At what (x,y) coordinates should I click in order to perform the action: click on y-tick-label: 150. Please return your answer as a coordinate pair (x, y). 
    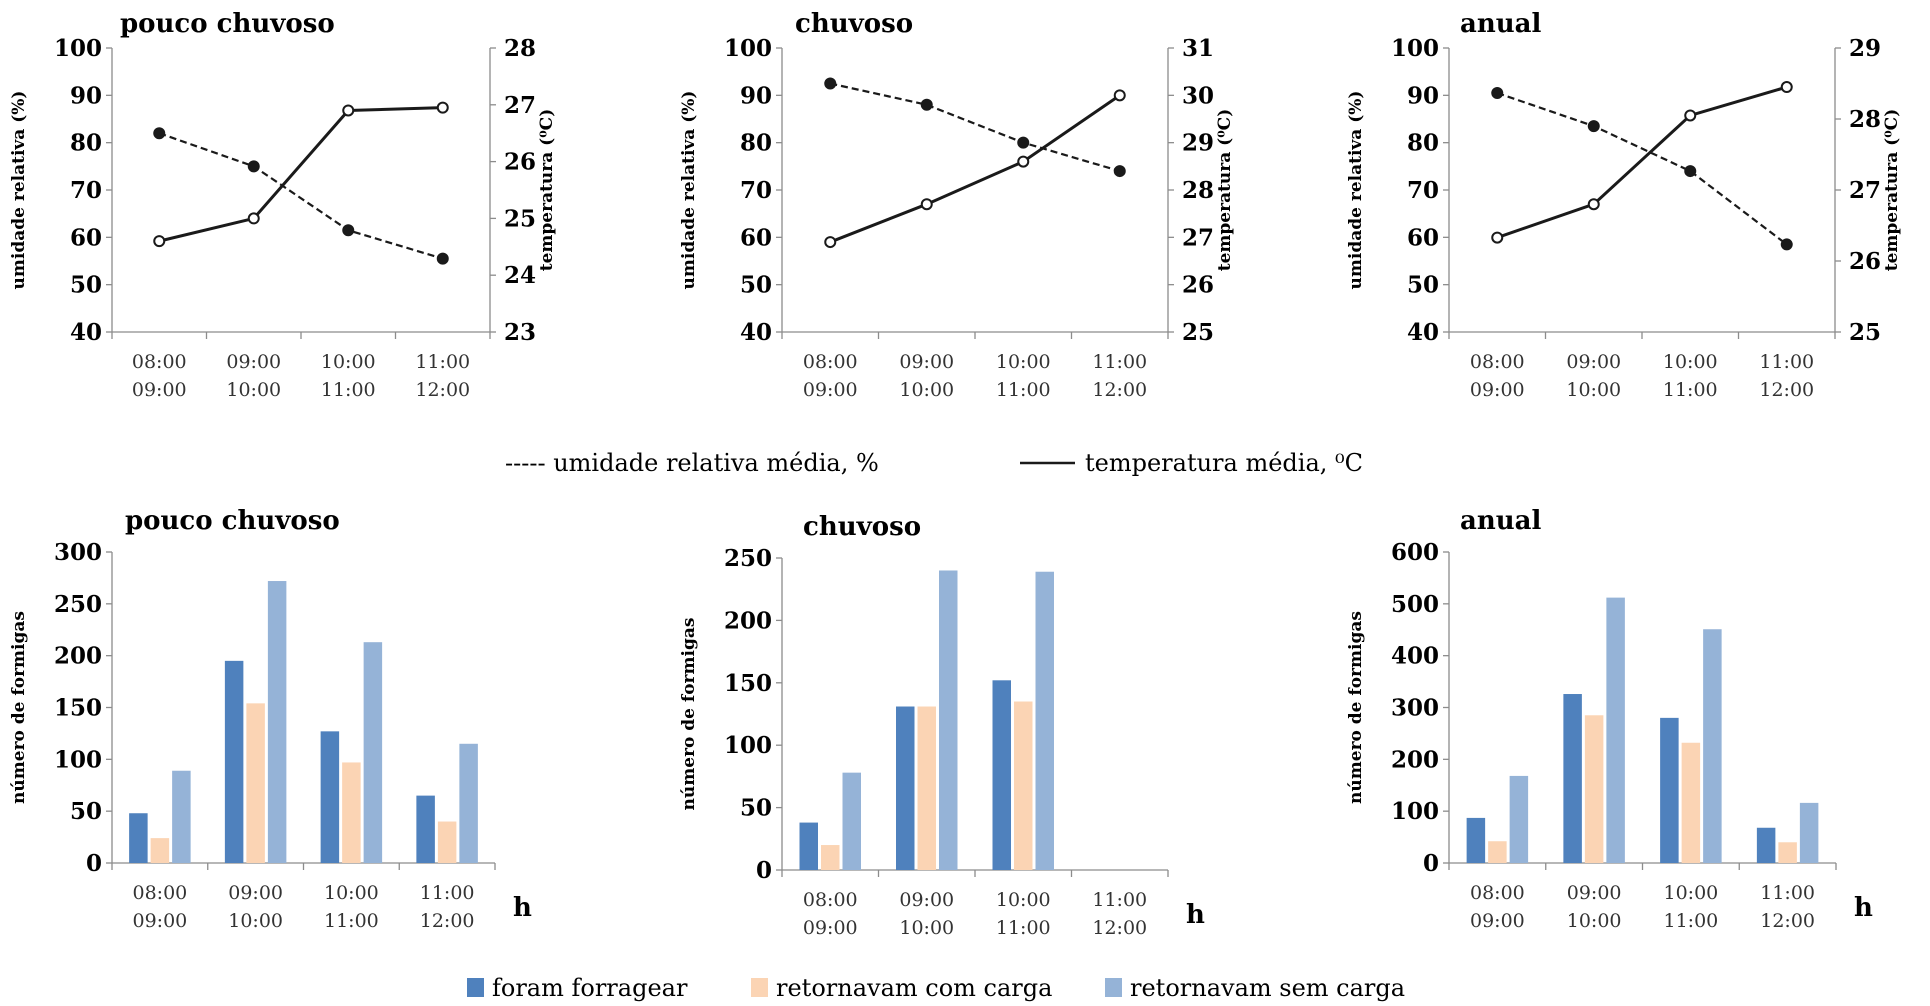
    Looking at the image, I should click on (748, 683).